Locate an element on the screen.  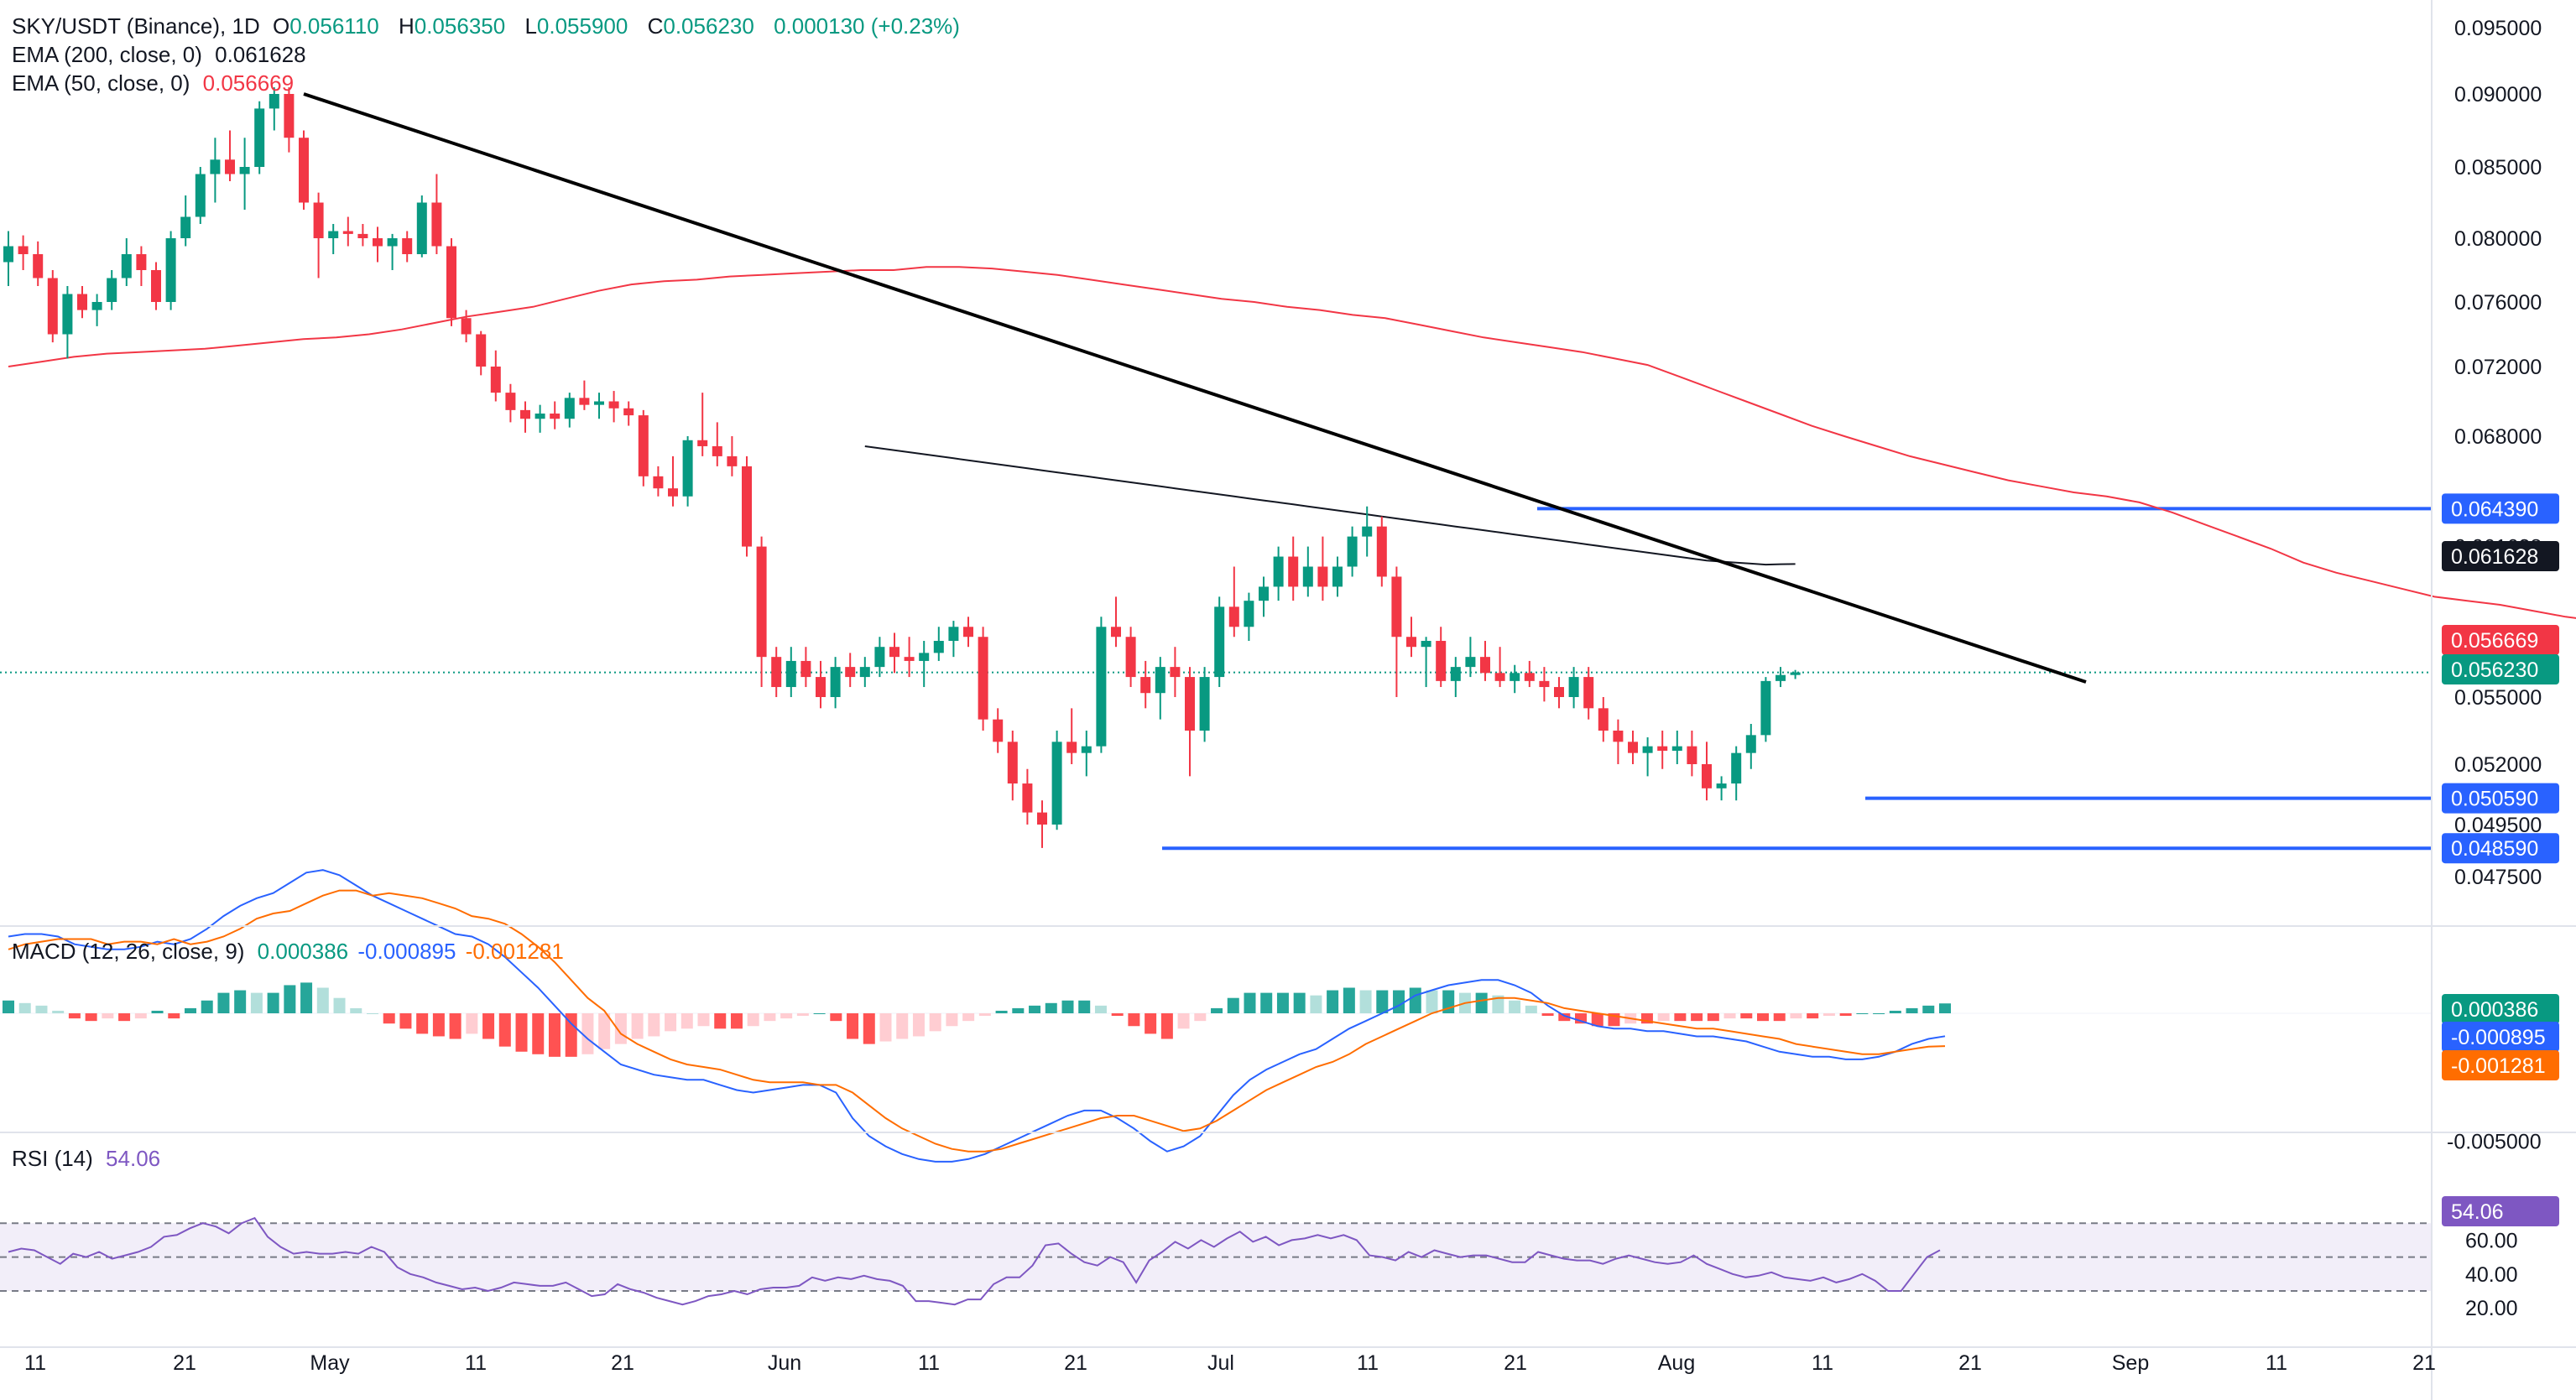
close-label: C is located at coordinates (655, 26).